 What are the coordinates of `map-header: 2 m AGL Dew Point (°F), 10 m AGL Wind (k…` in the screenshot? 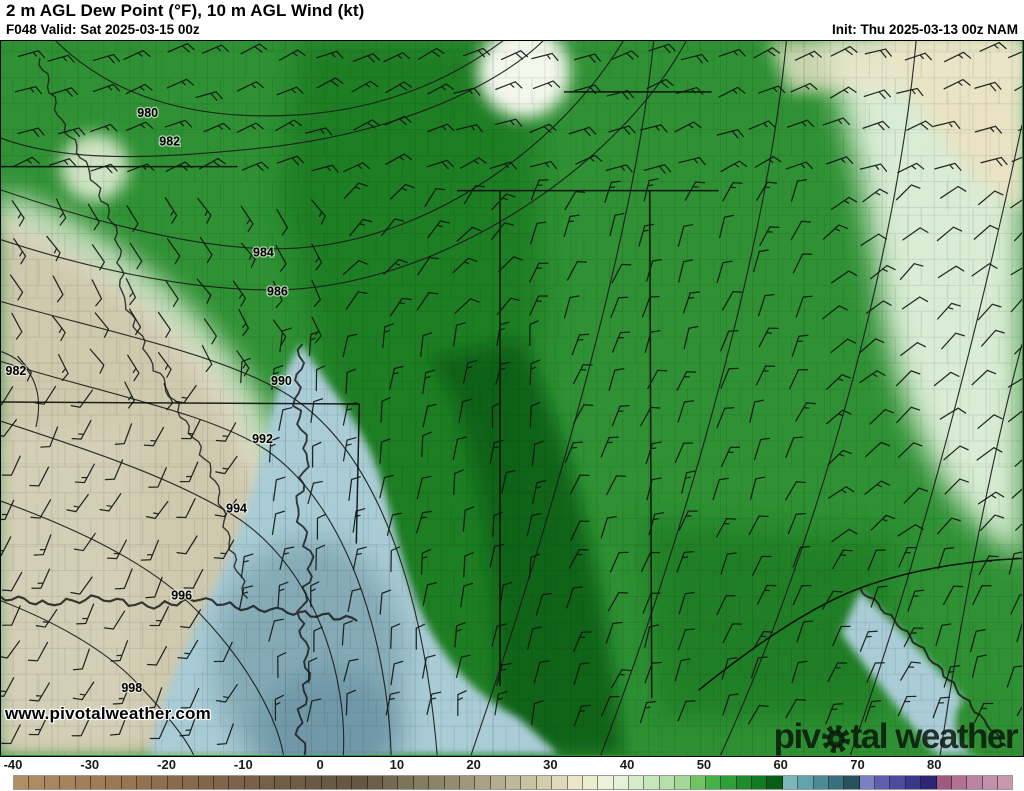 It's located at (512, 20).